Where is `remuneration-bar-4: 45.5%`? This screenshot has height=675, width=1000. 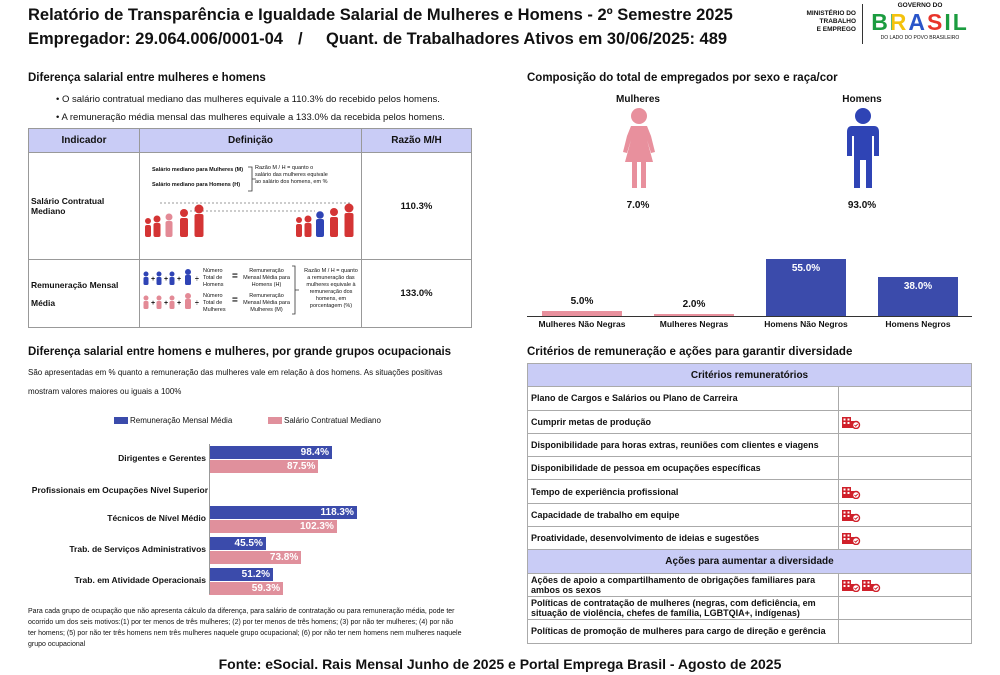
remuneration-bar-4: 45.5% is located at coordinates (237, 543).